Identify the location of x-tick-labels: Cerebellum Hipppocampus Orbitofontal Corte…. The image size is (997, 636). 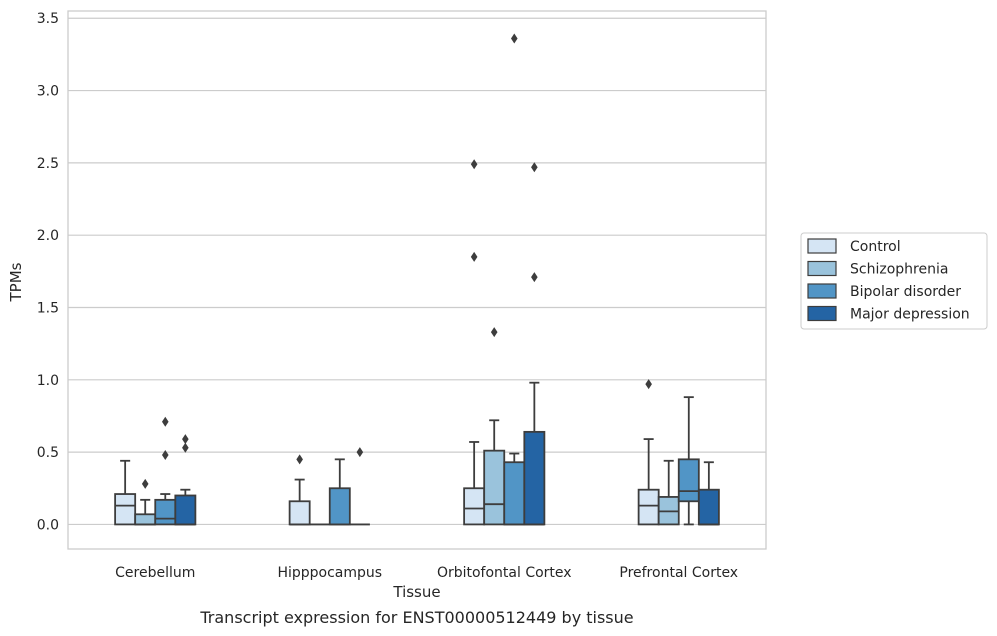
(426, 573).